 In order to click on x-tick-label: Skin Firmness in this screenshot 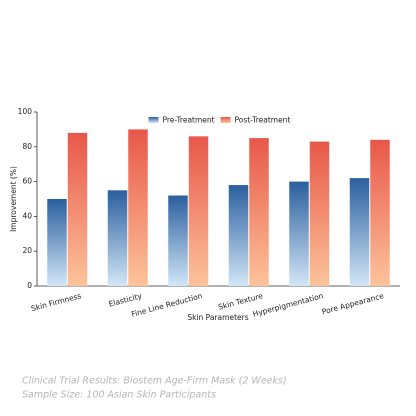, I will do `click(56, 302)`.